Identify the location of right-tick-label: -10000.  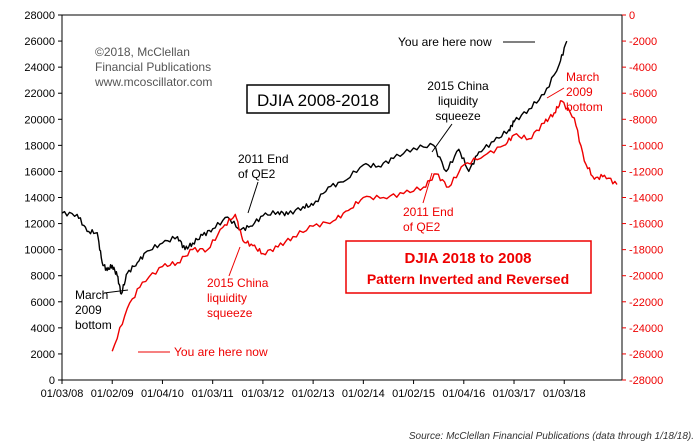
(646, 146).